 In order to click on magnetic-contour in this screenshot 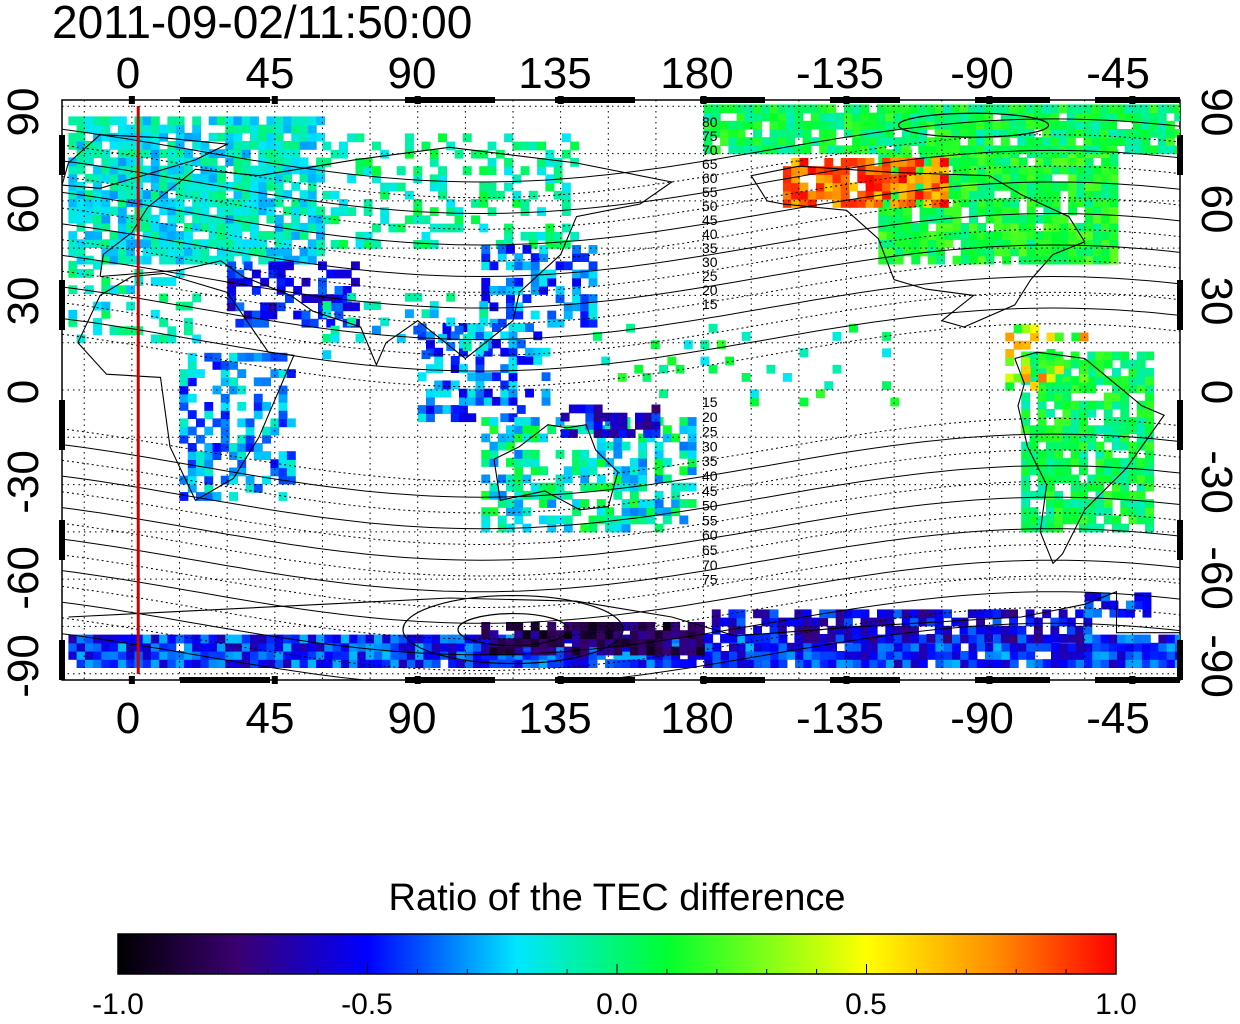, I will do `click(621, 497)`.